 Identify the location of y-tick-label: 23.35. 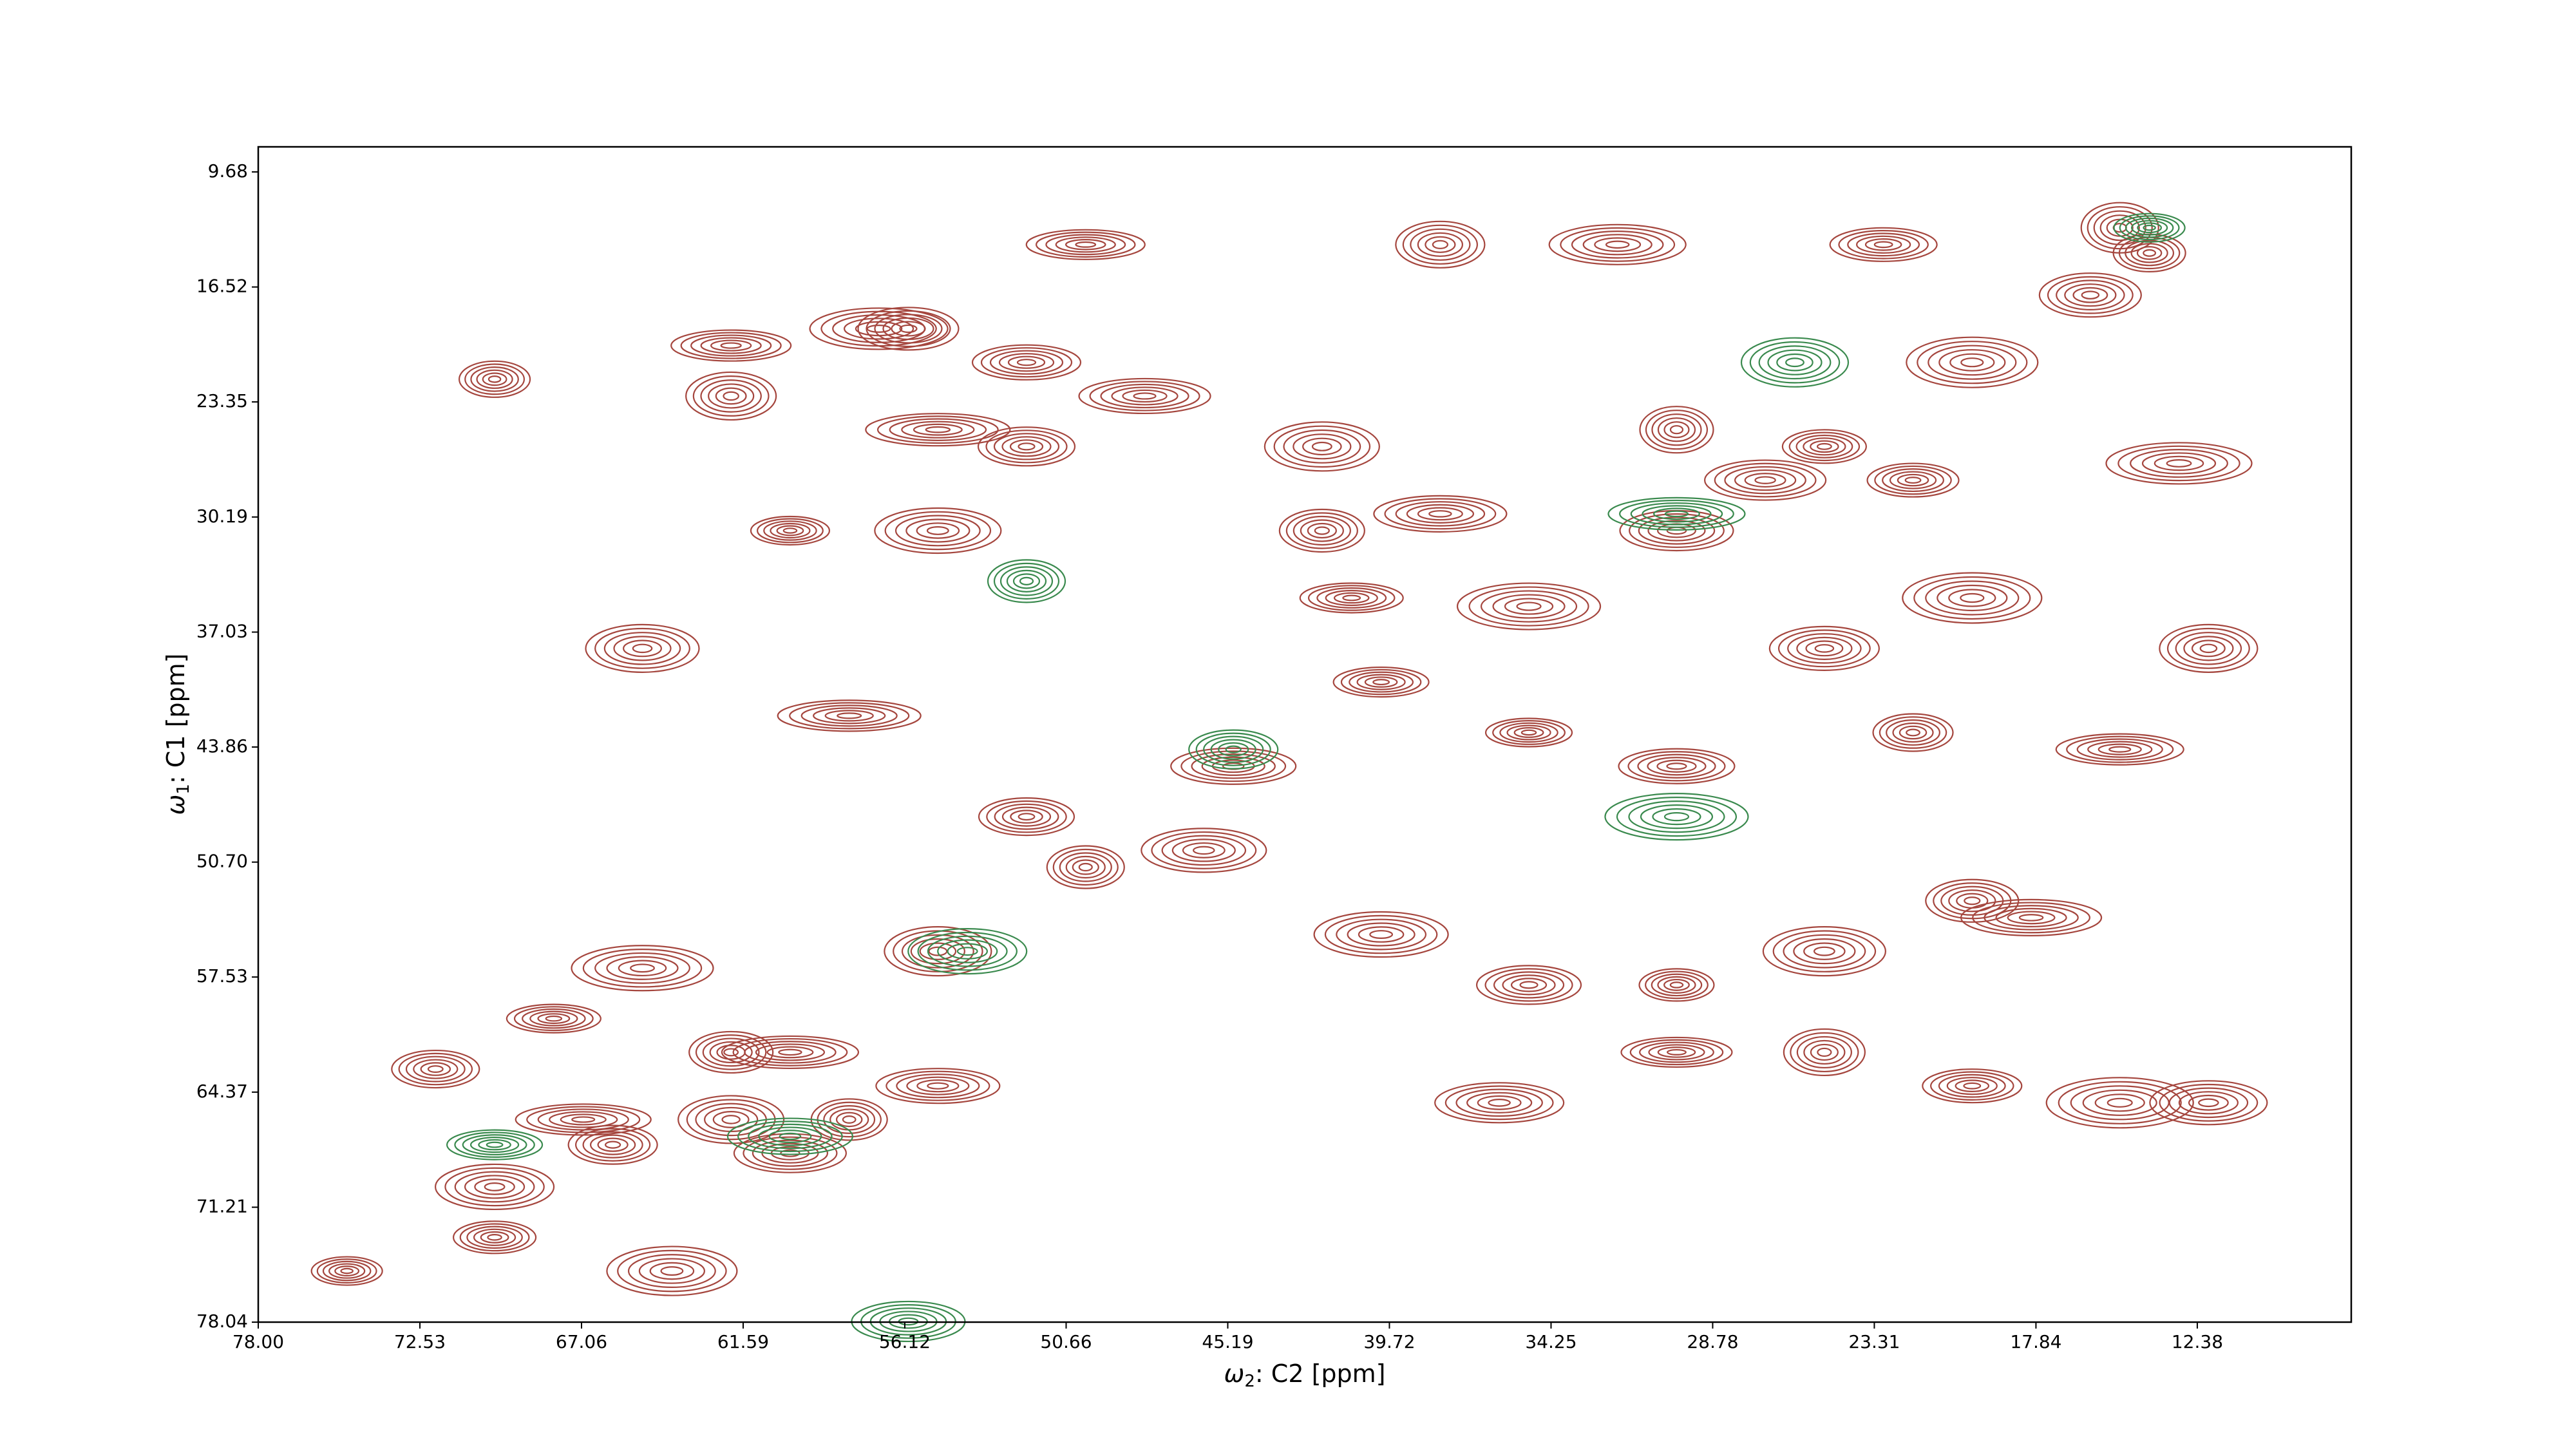
(222, 401).